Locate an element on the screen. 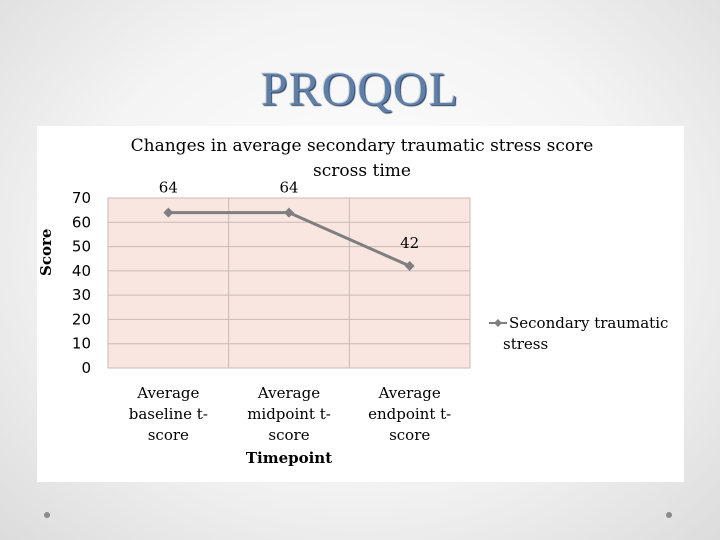 The image size is (720, 540). legend-label: Secondary traumatic stress is located at coordinates (585, 333).